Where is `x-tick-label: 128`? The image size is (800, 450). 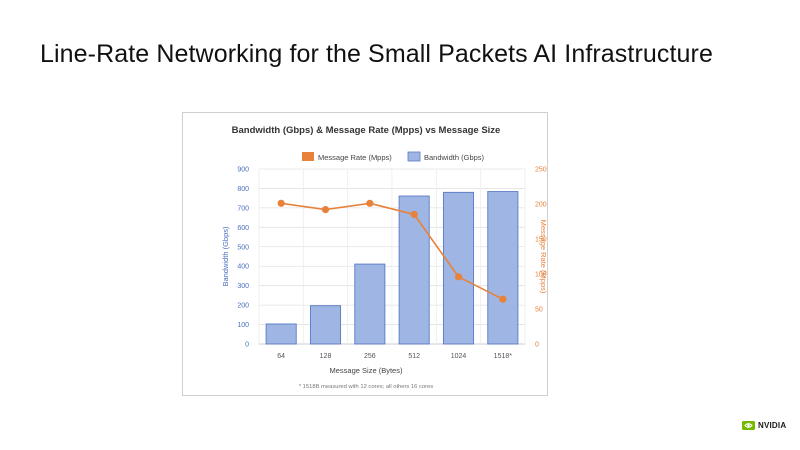 x-tick-label: 128 is located at coordinates (326, 356).